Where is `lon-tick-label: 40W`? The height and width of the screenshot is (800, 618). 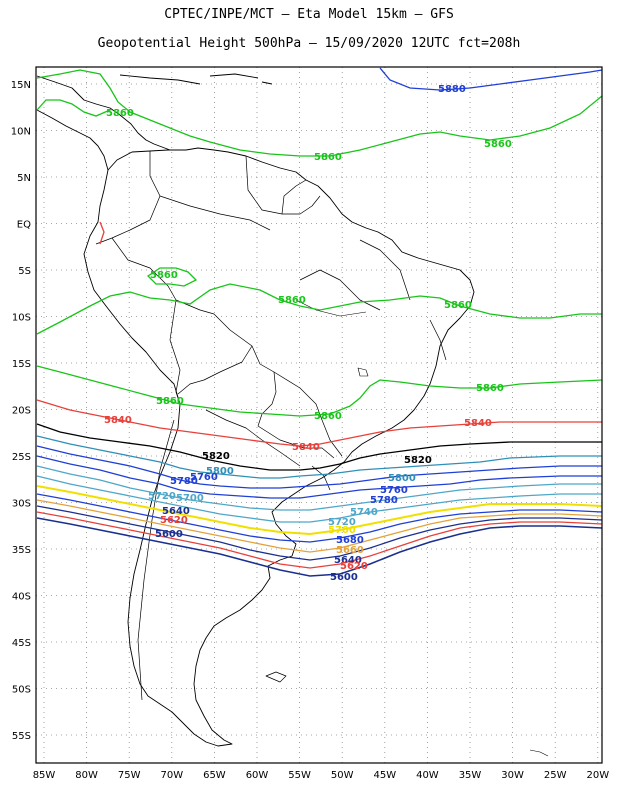 lon-tick-label: 40W is located at coordinates (427, 775).